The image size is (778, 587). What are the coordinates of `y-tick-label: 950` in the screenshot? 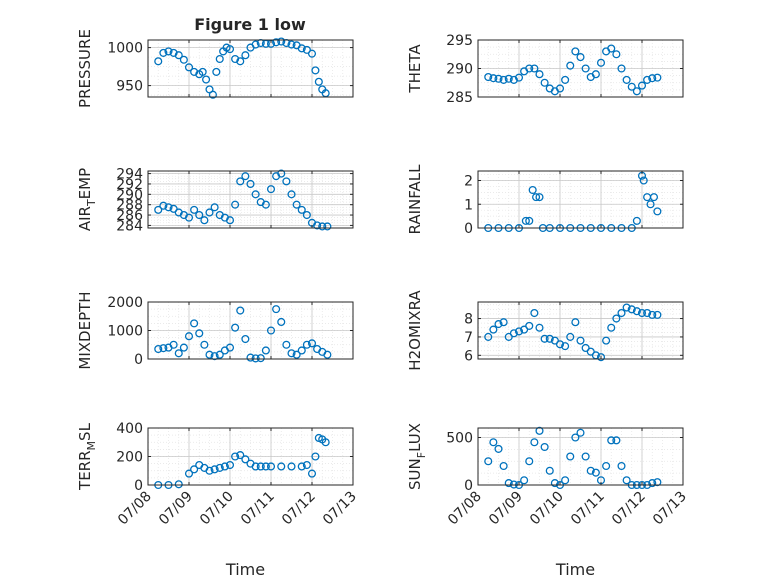 It's located at (129, 87).